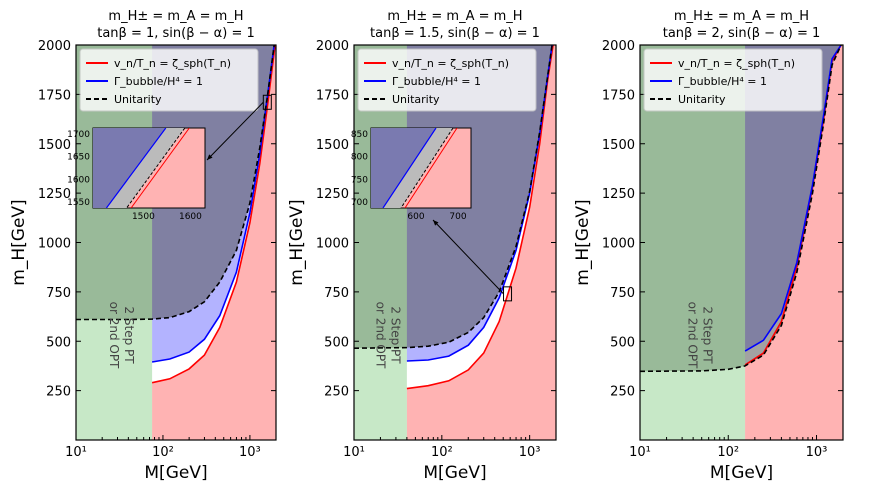  Describe the element at coordinates (359, 180) in the screenshot. I see `inset-y-tick-label: 750` at that location.